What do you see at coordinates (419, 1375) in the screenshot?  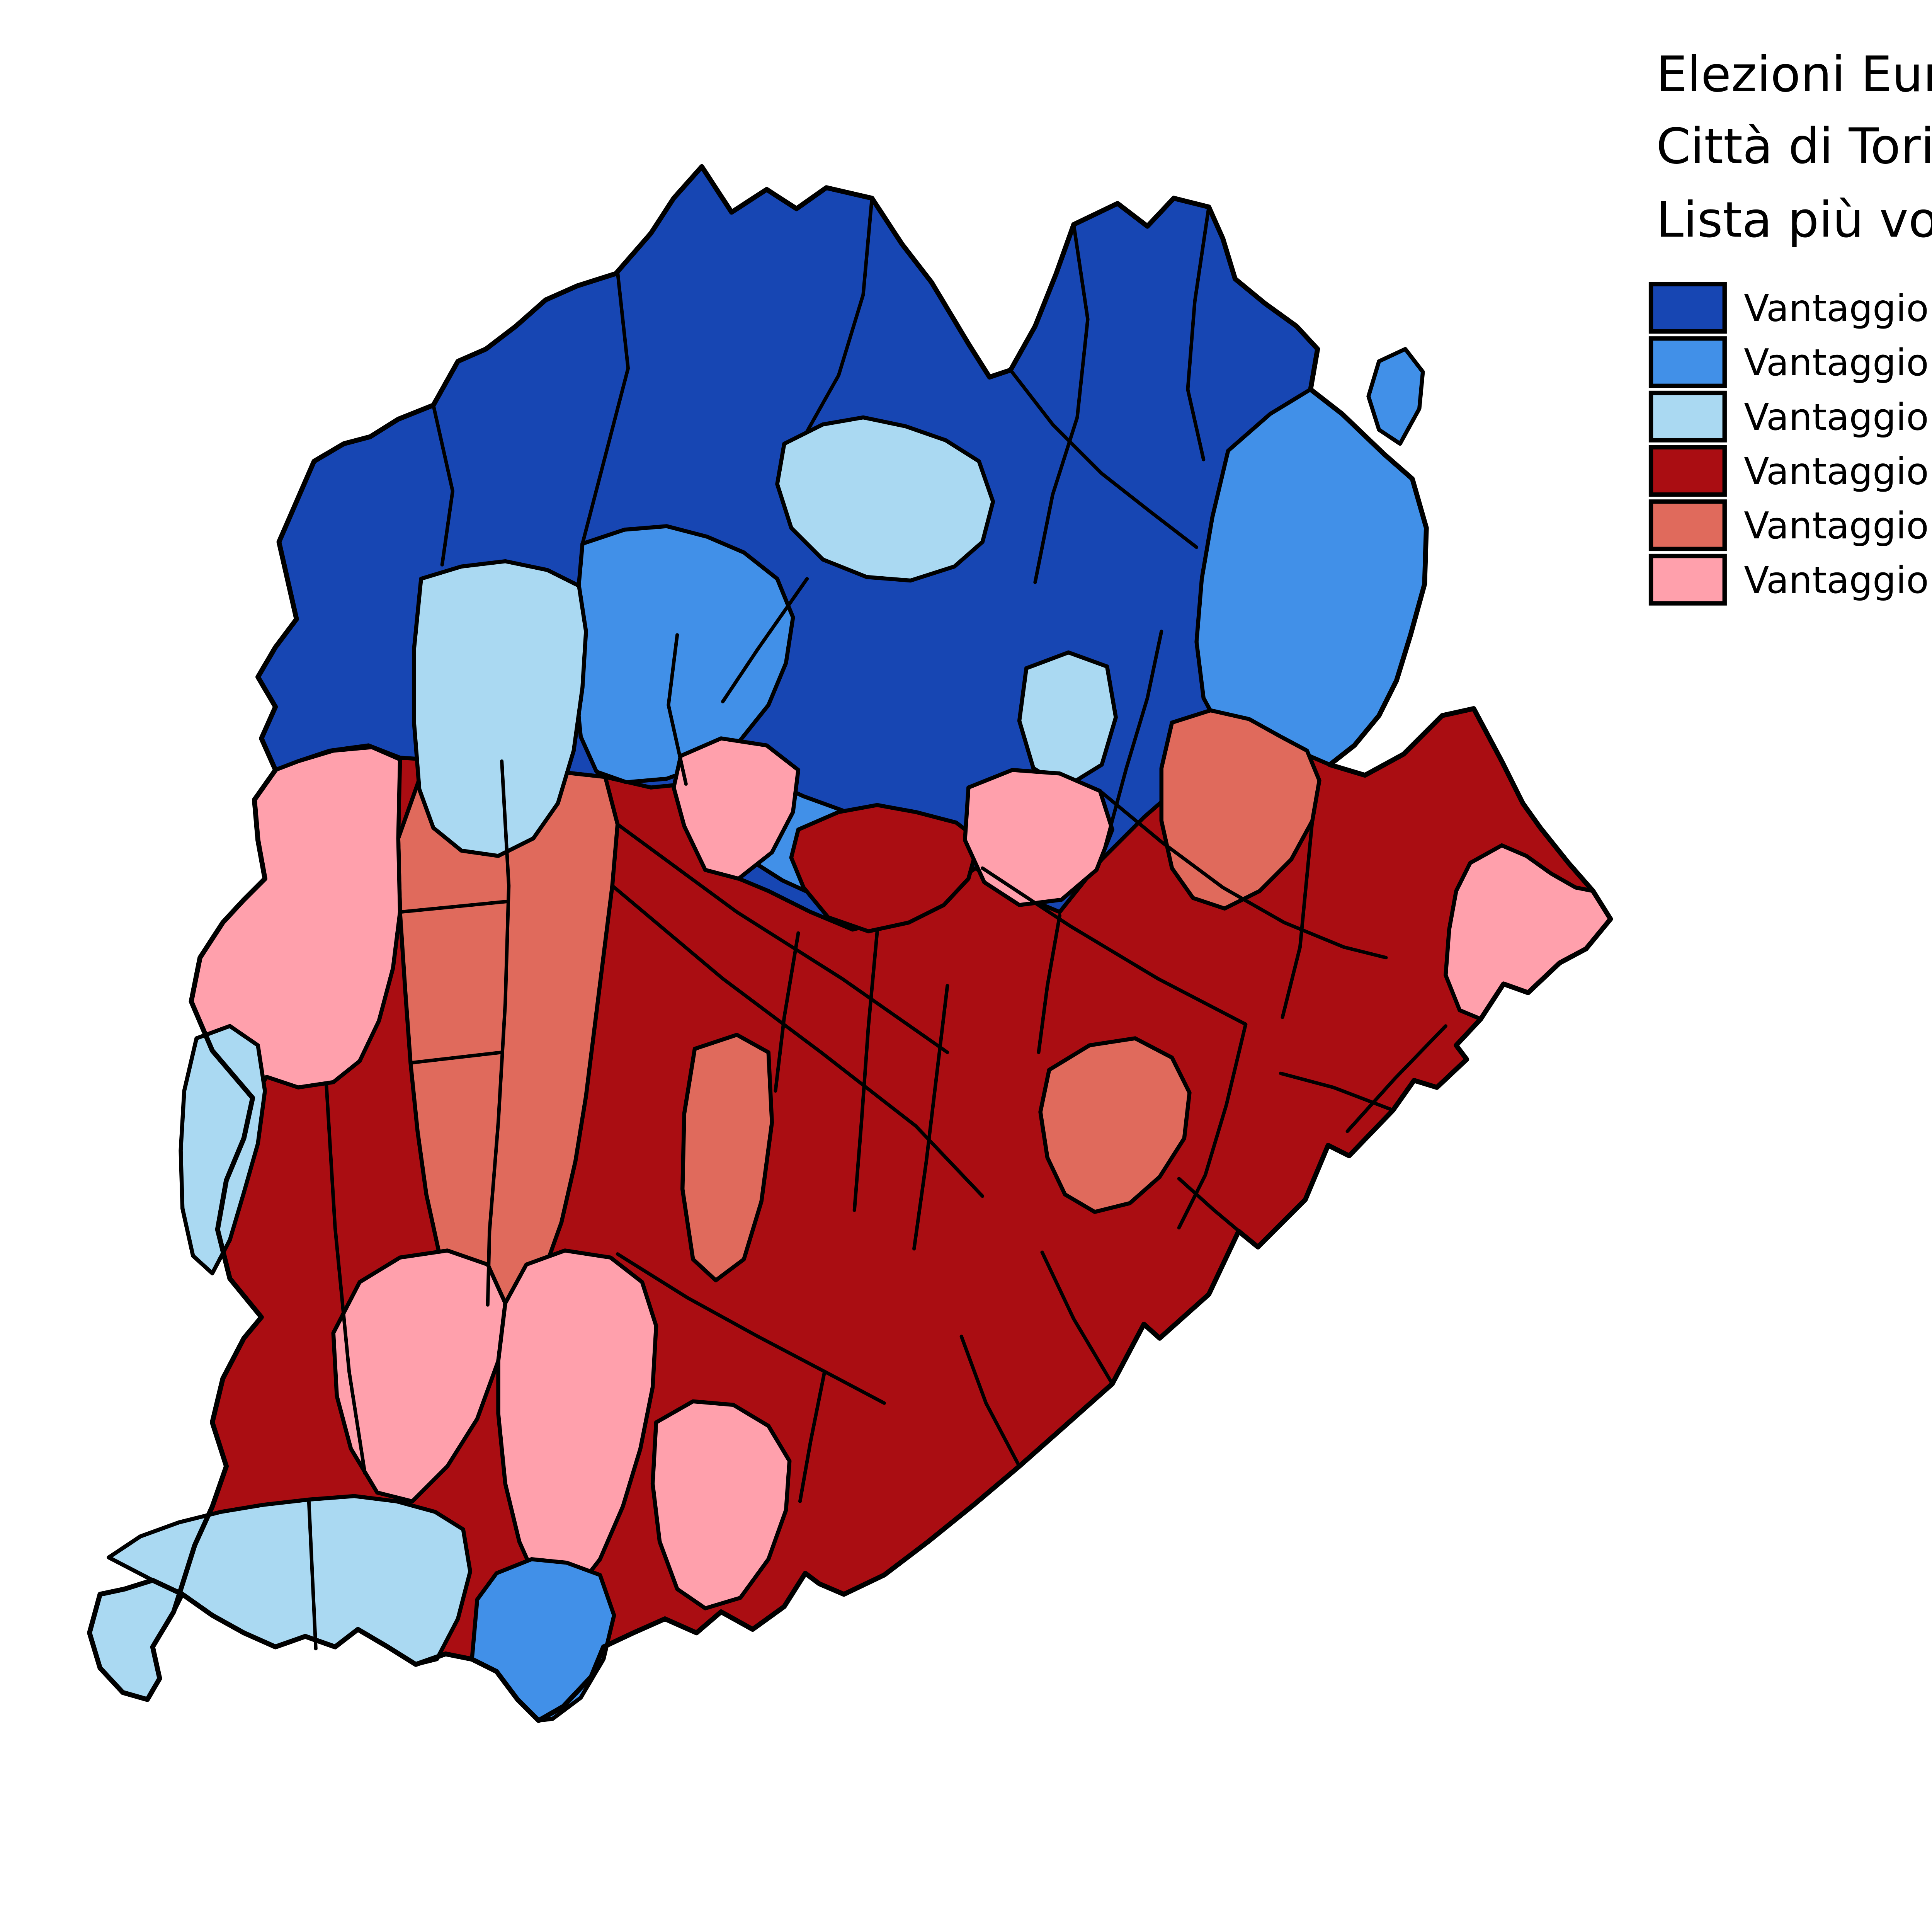 I see `region-south-pink-1-lieve-pd` at bounding box center [419, 1375].